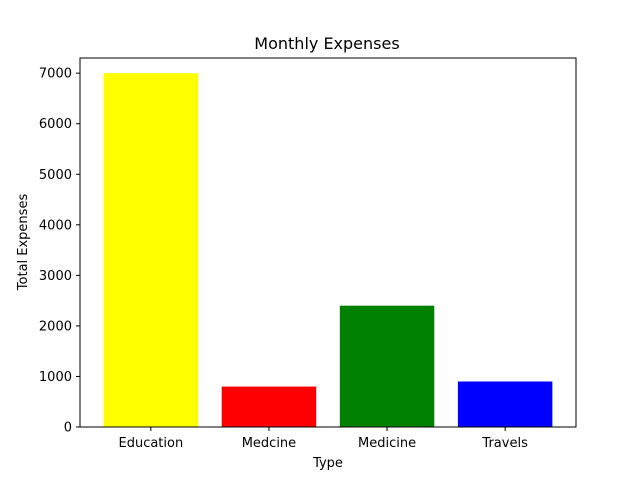 The image size is (640, 484). Describe the element at coordinates (387, 366) in the screenshot. I see `bar-medicine` at that location.